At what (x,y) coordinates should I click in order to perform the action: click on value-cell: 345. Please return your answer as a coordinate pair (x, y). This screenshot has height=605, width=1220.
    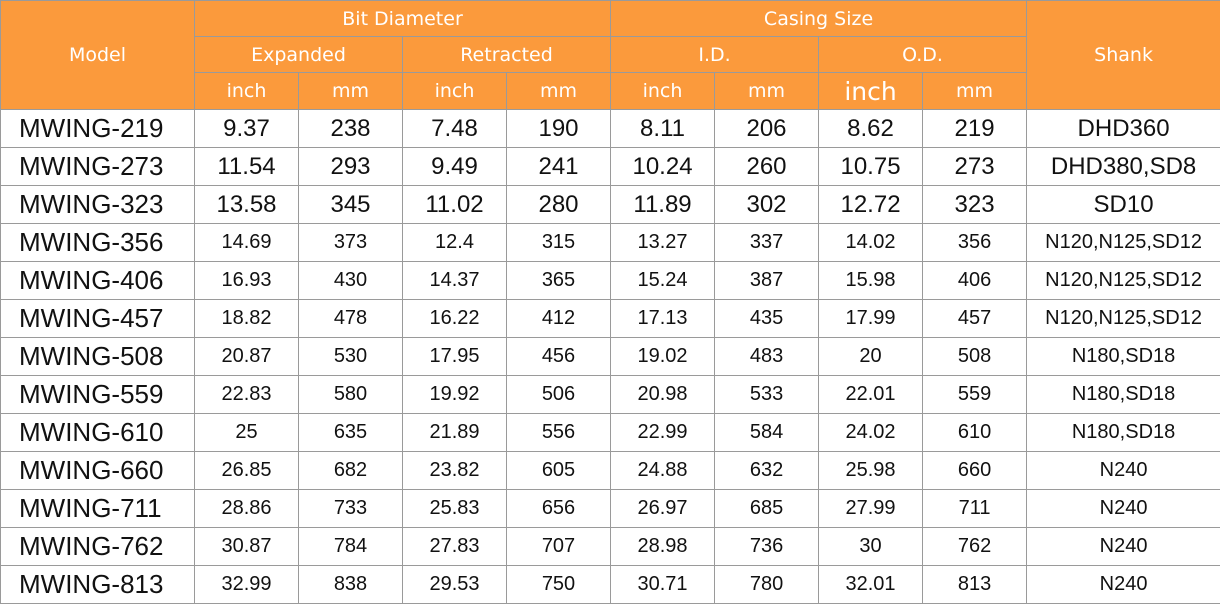
    Looking at the image, I should click on (350, 204).